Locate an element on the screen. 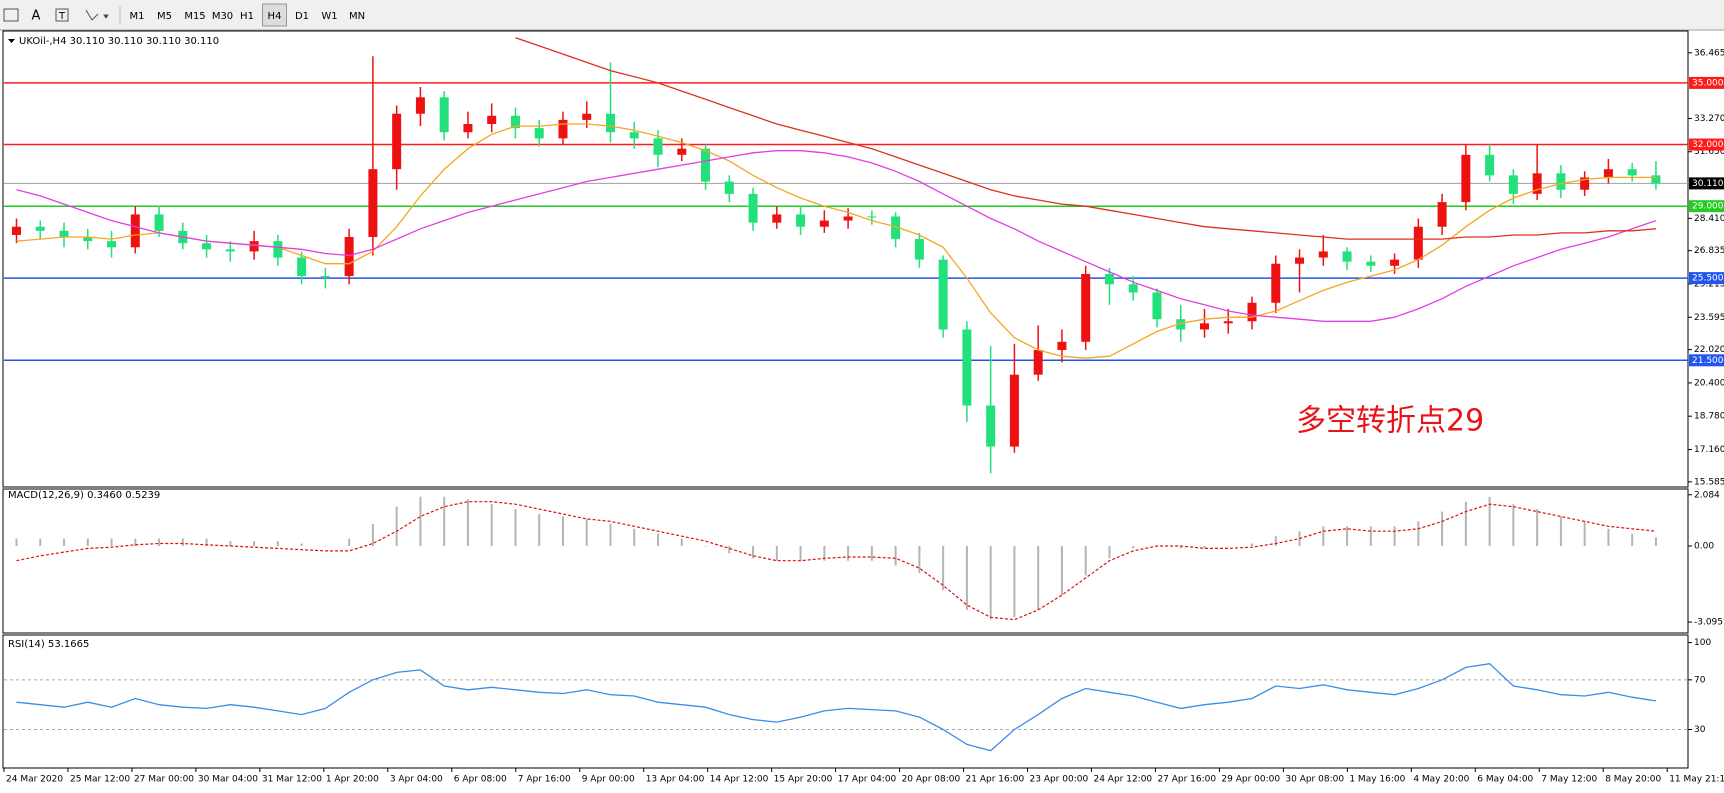 This screenshot has height=793, width=1724. timeframe-button: D1 is located at coordinates (302, 16).